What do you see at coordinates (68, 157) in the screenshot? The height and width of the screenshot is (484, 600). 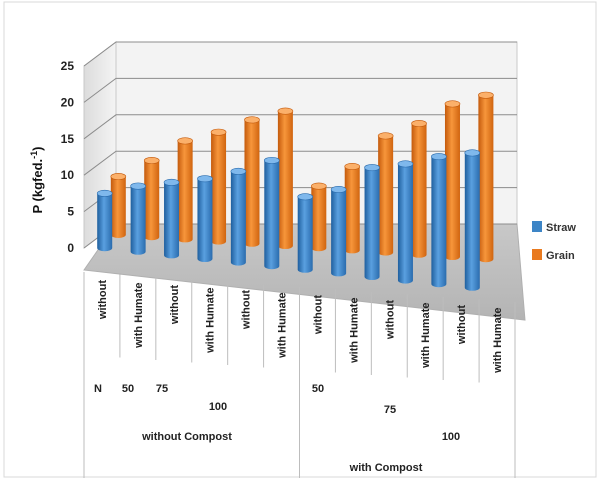 I see `y-tick-labels: 0 5 10 15 20 25` at bounding box center [68, 157].